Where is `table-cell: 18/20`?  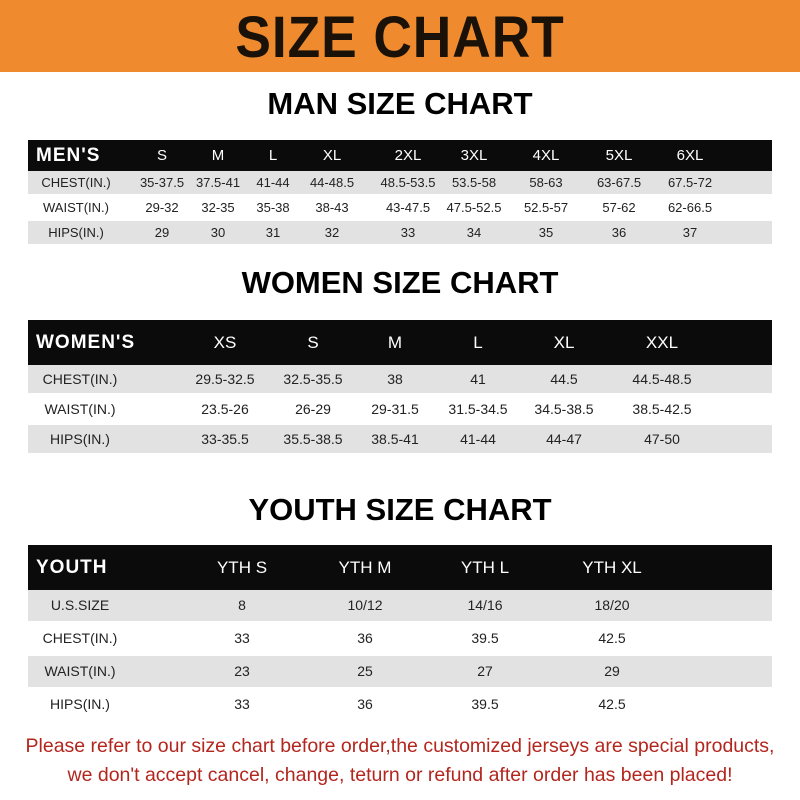 table-cell: 18/20 is located at coordinates (612, 605).